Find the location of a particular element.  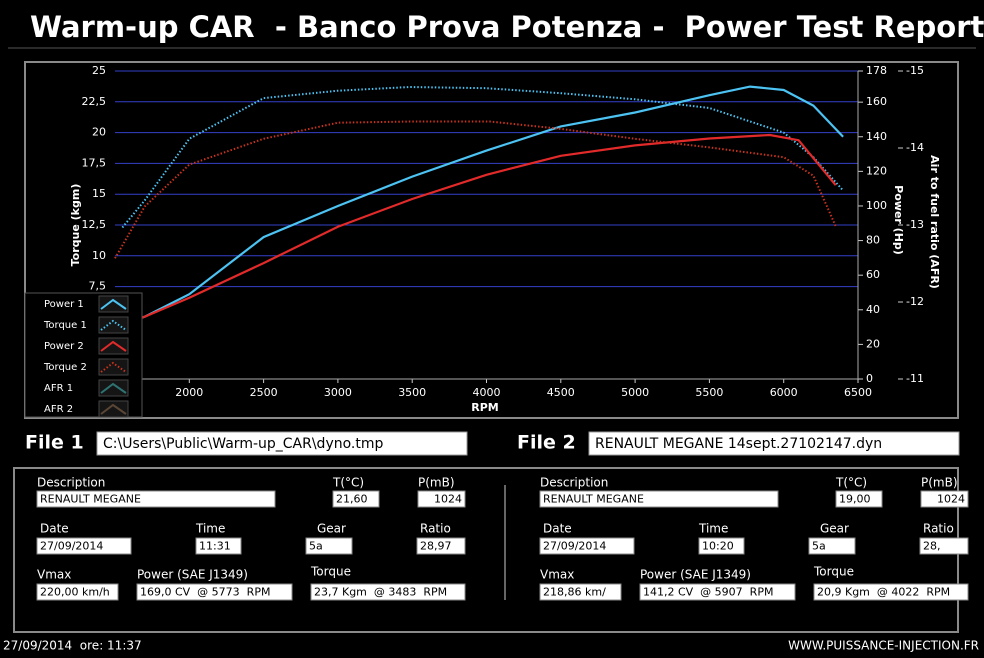

field-value: 20,9 Kgm @ 4022 RPM is located at coordinates (883, 592).